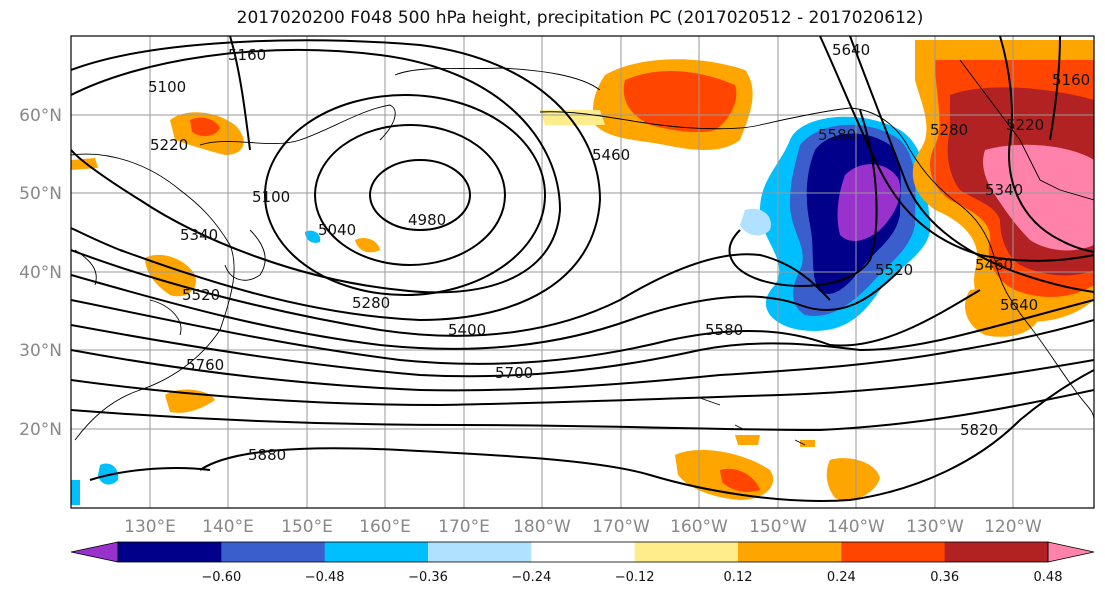 The width and height of the screenshot is (1105, 601). What do you see at coordinates (738, 577) in the screenshot?
I see `colorbar-tick-label: 0.12` at bounding box center [738, 577].